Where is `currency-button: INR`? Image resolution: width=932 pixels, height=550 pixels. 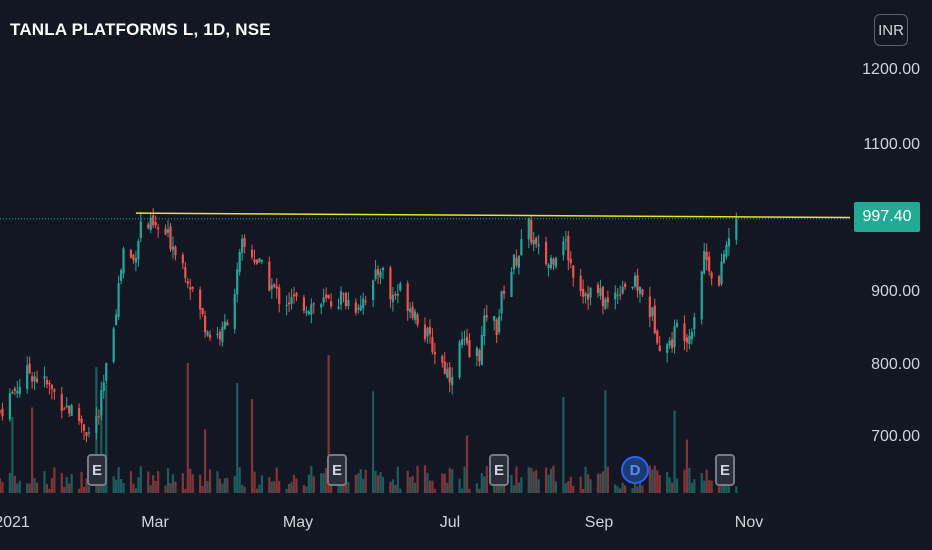 currency-button: INR is located at coordinates (891, 30).